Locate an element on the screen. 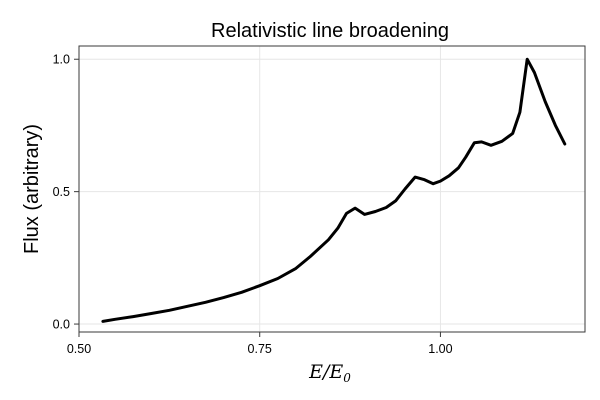  y-axis-label: Flux (arbitrary) is located at coordinates (32, 189).